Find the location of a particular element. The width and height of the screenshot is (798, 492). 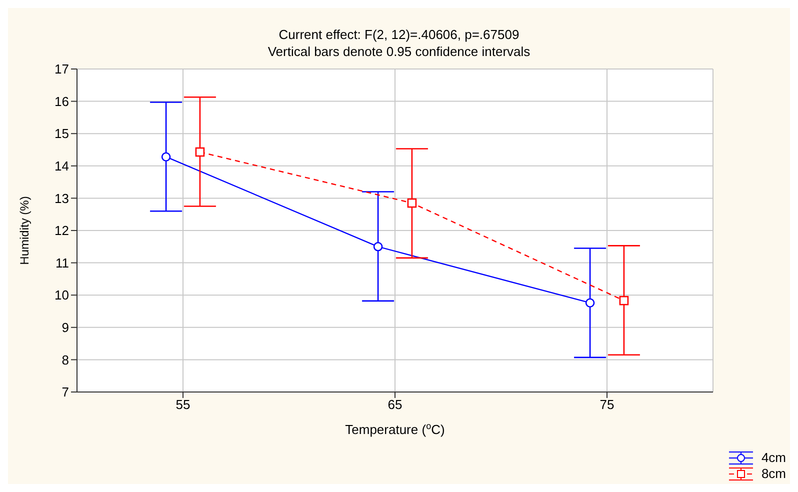

y-tick-label: 16 is located at coordinates (61, 101).